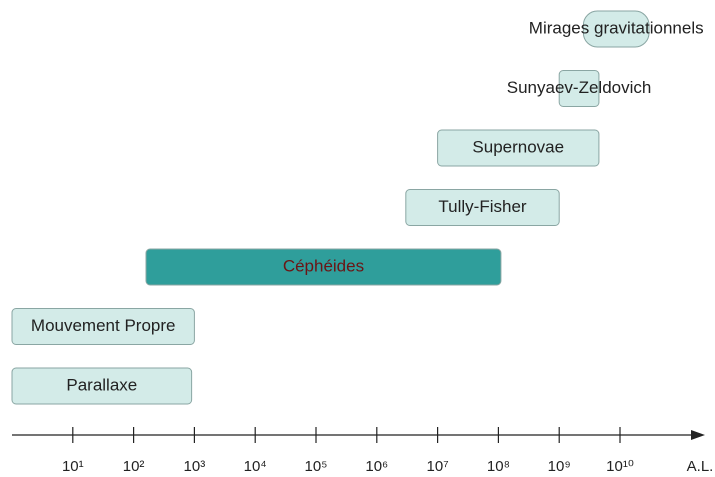 Image resolution: width=715 pixels, height=477 pixels. I want to click on x-tick-label: 10¹⁰, so click(620, 466).